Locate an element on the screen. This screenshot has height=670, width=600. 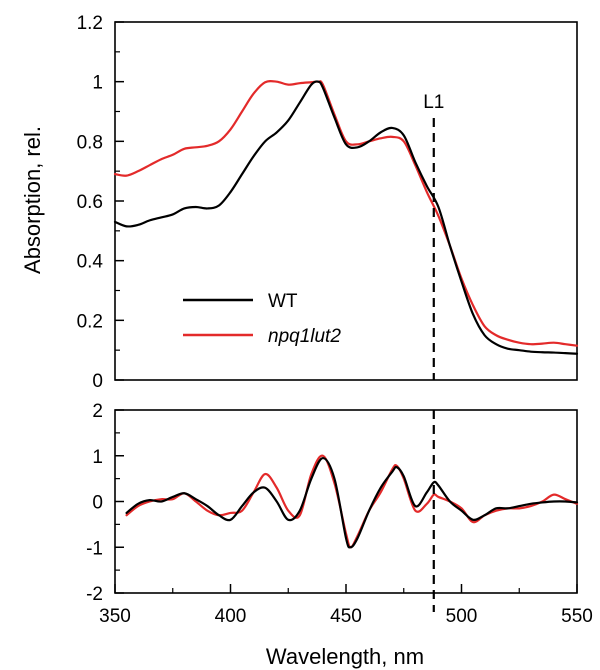
x-axis-title: Wavelength, nm is located at coordinates (345, 656).